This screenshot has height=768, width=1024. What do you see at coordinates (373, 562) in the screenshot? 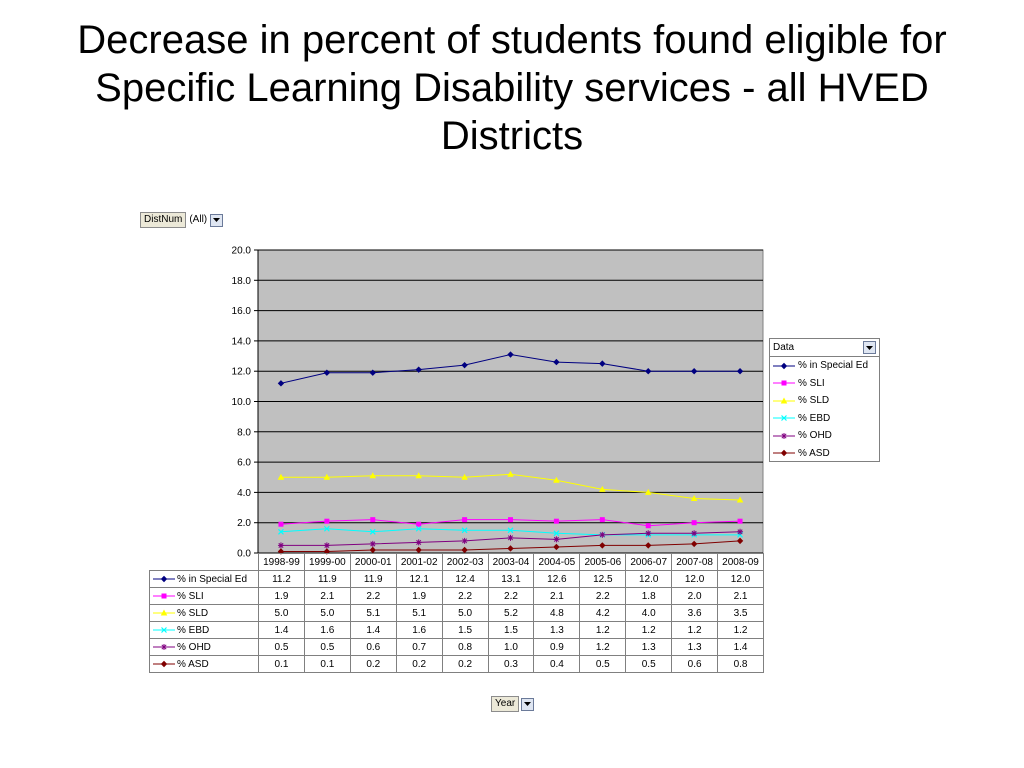
I see `x-tick-label: 2000-01` at bounding box center [373, 562].